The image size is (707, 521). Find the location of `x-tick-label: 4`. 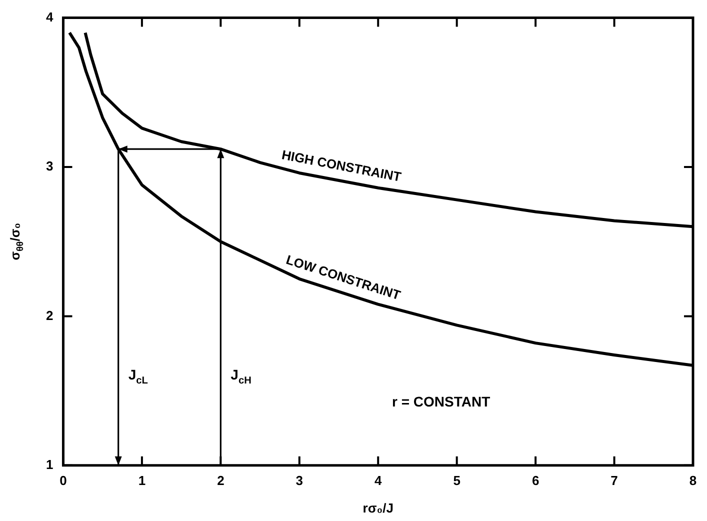

x-tick-label: 4 is located at coordinates (378, 480).